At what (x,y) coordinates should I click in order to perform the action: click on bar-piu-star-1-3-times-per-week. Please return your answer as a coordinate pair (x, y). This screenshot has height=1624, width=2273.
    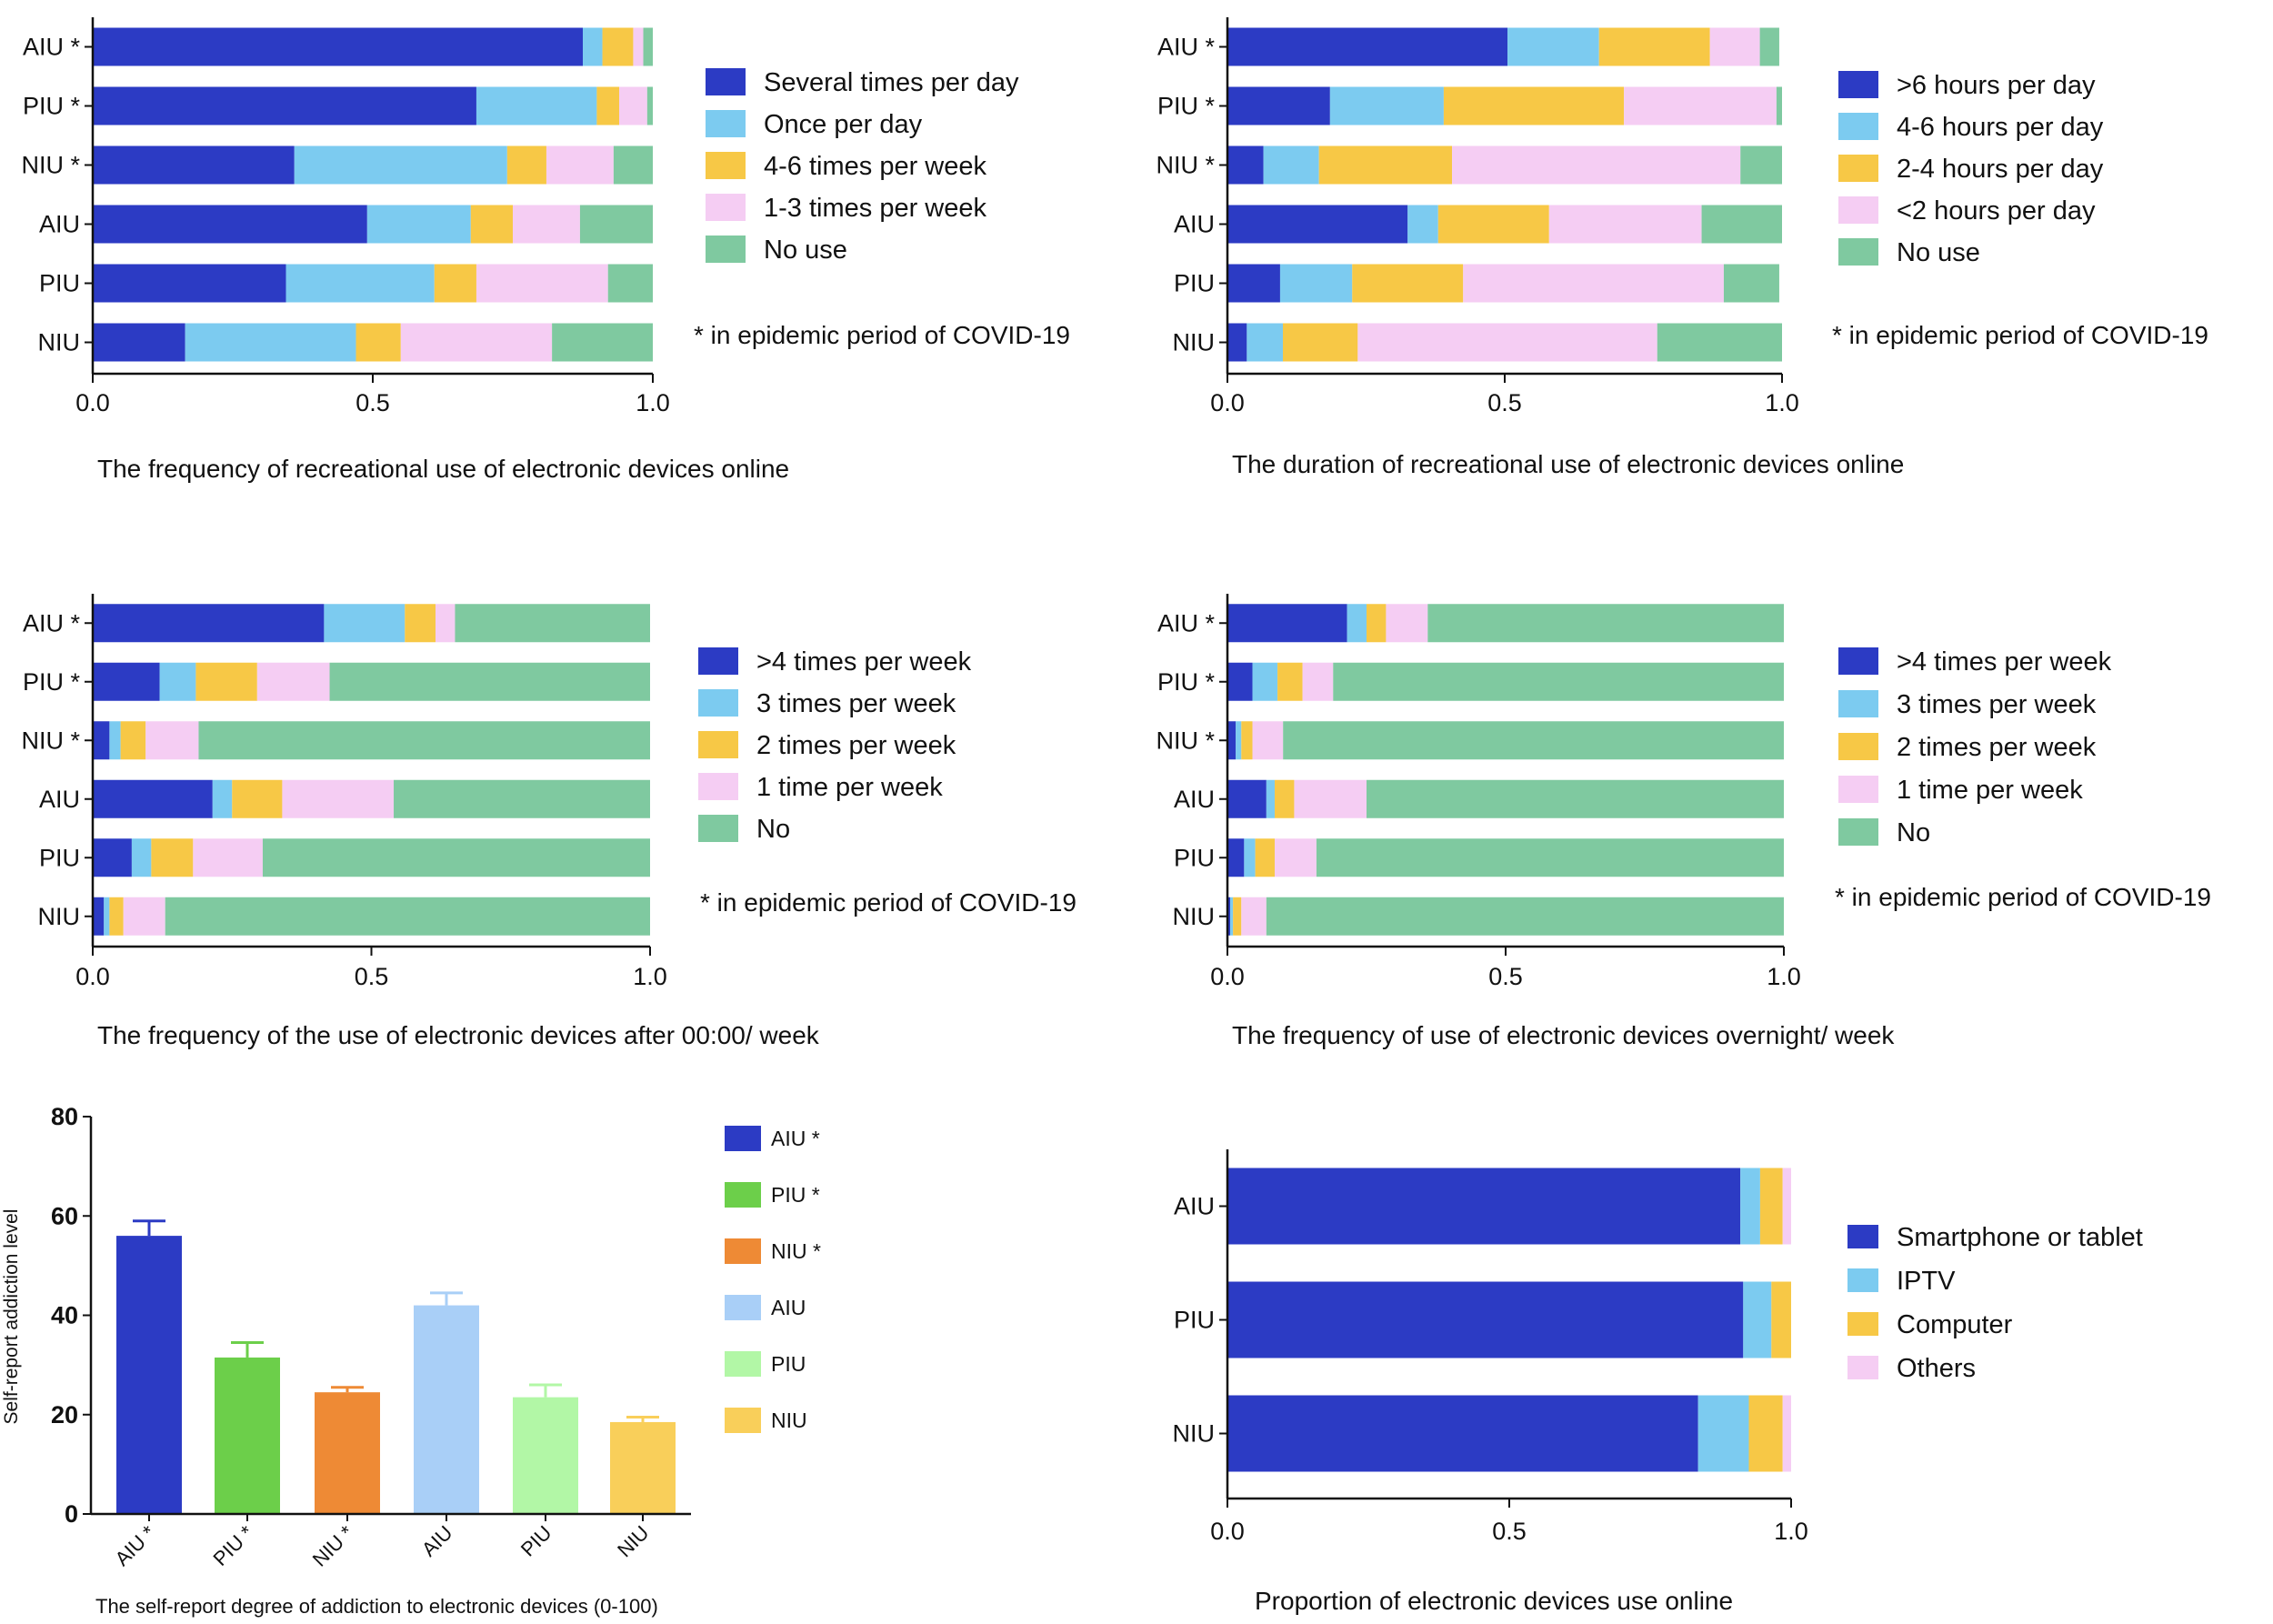
    Looking at the image, I should click on (633, 105).